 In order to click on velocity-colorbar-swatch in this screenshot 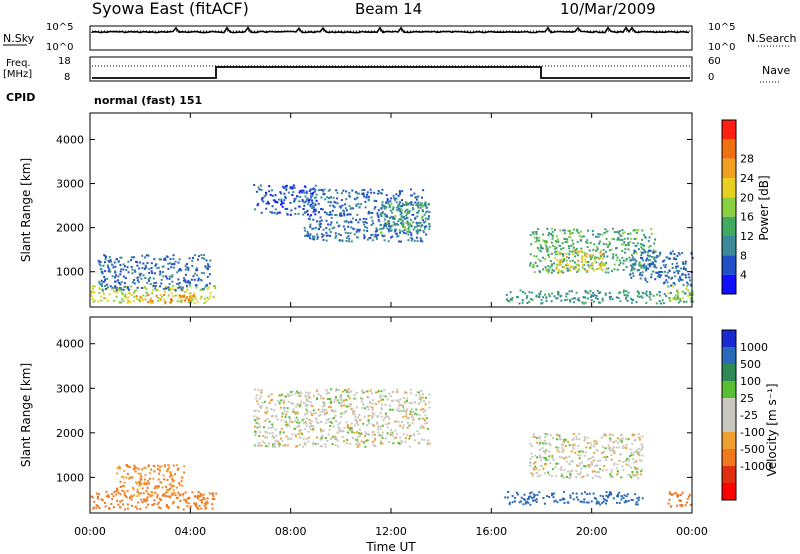, I will do `click(729, 423)`.